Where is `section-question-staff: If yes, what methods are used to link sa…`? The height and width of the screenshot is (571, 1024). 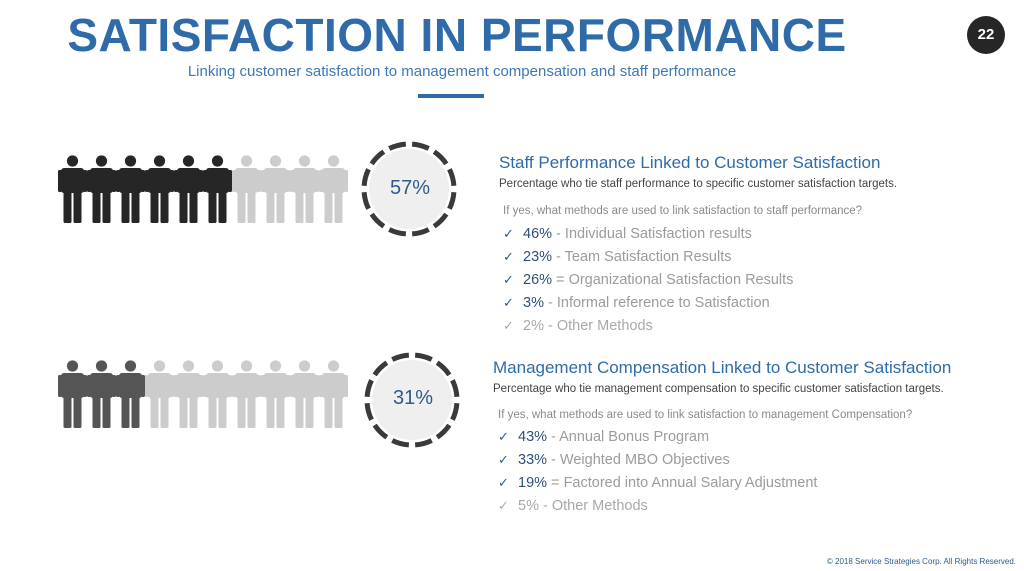 section-question-staff: If yes, what methods are used to link sa… is located at coordinates (683, 211).